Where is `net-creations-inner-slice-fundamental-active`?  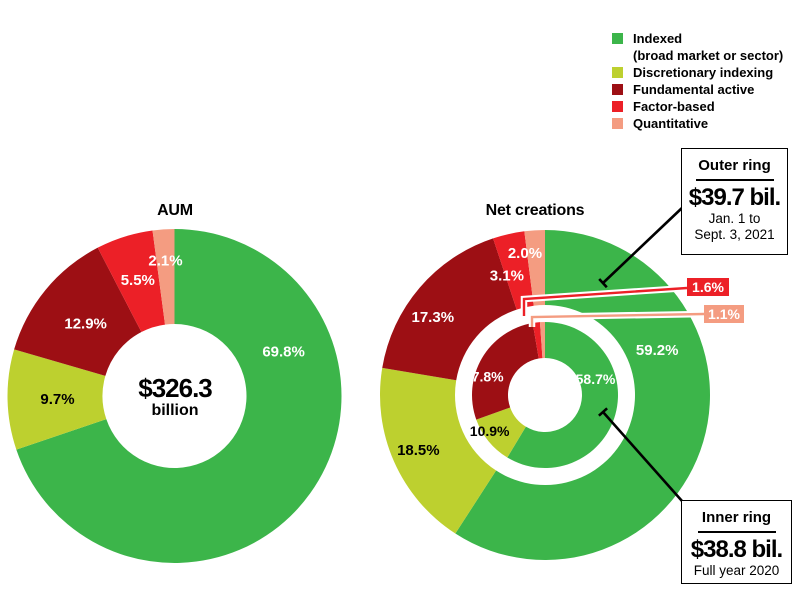 net-creations-inner-slice-fundamental-active is located at coordinates (505, 371).